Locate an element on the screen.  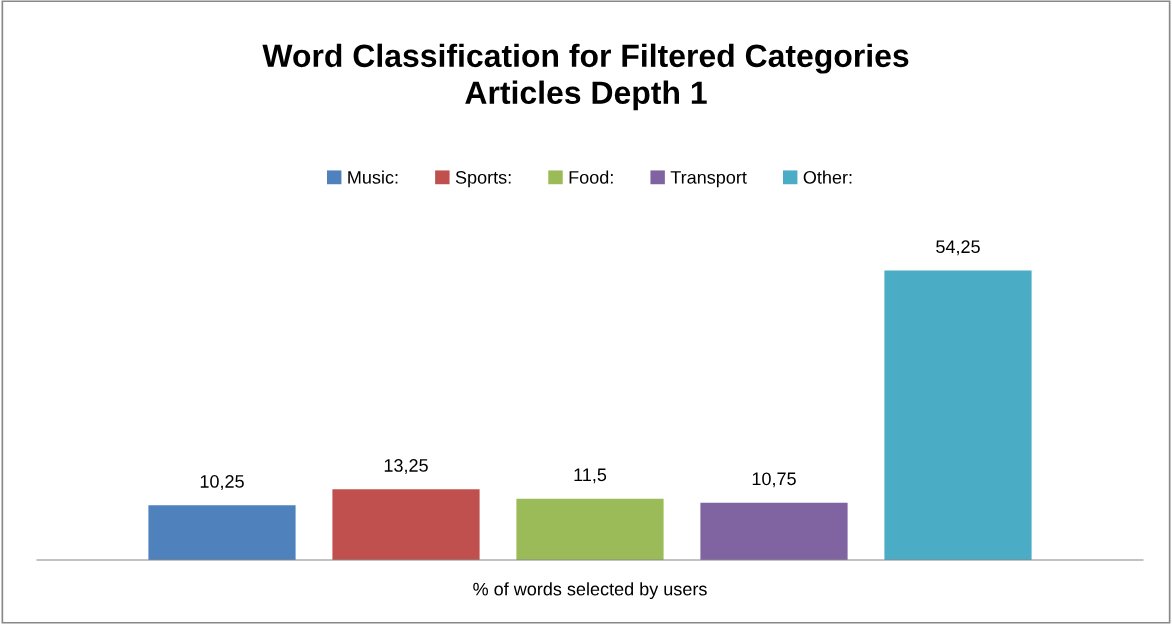
chart-title: Word Classification for Filtered Categories Articles Depth 1 is located at coordinates (585, 77).